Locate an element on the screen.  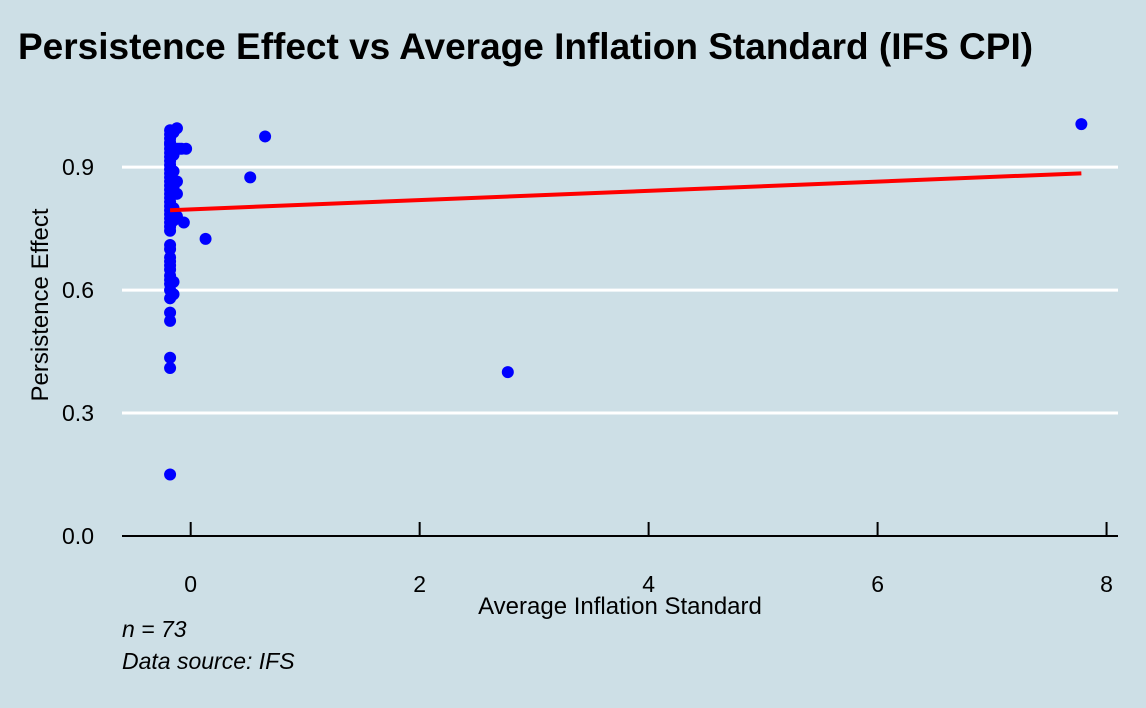
x-tick-label: 2 is located at coordinates (419, 584).